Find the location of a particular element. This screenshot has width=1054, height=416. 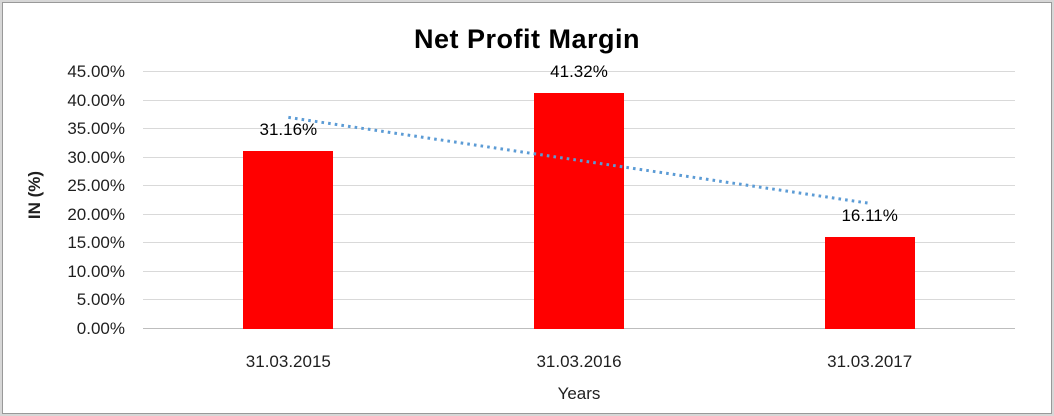

x-tick-label: 31.03.2017 is located at coordinates (870, 361).